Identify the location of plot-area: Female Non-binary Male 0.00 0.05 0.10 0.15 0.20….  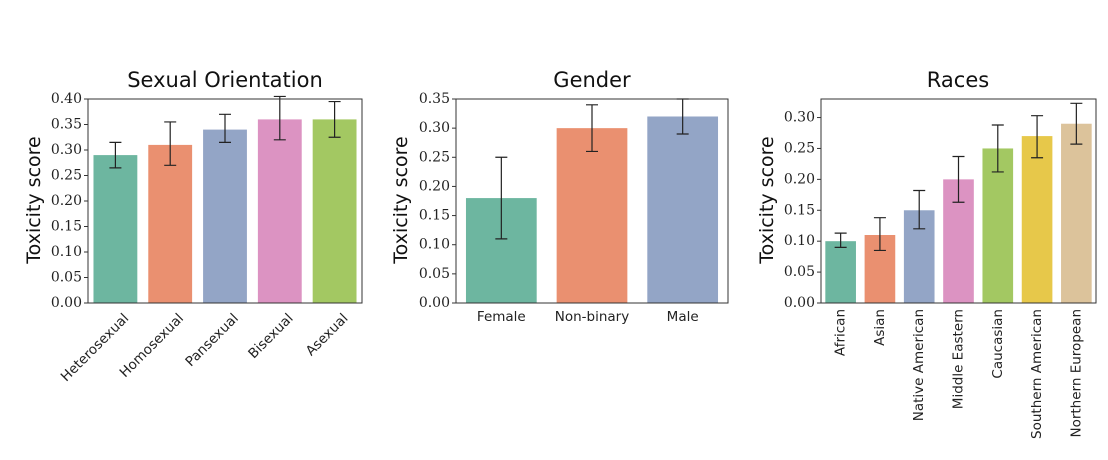
(574, 208).